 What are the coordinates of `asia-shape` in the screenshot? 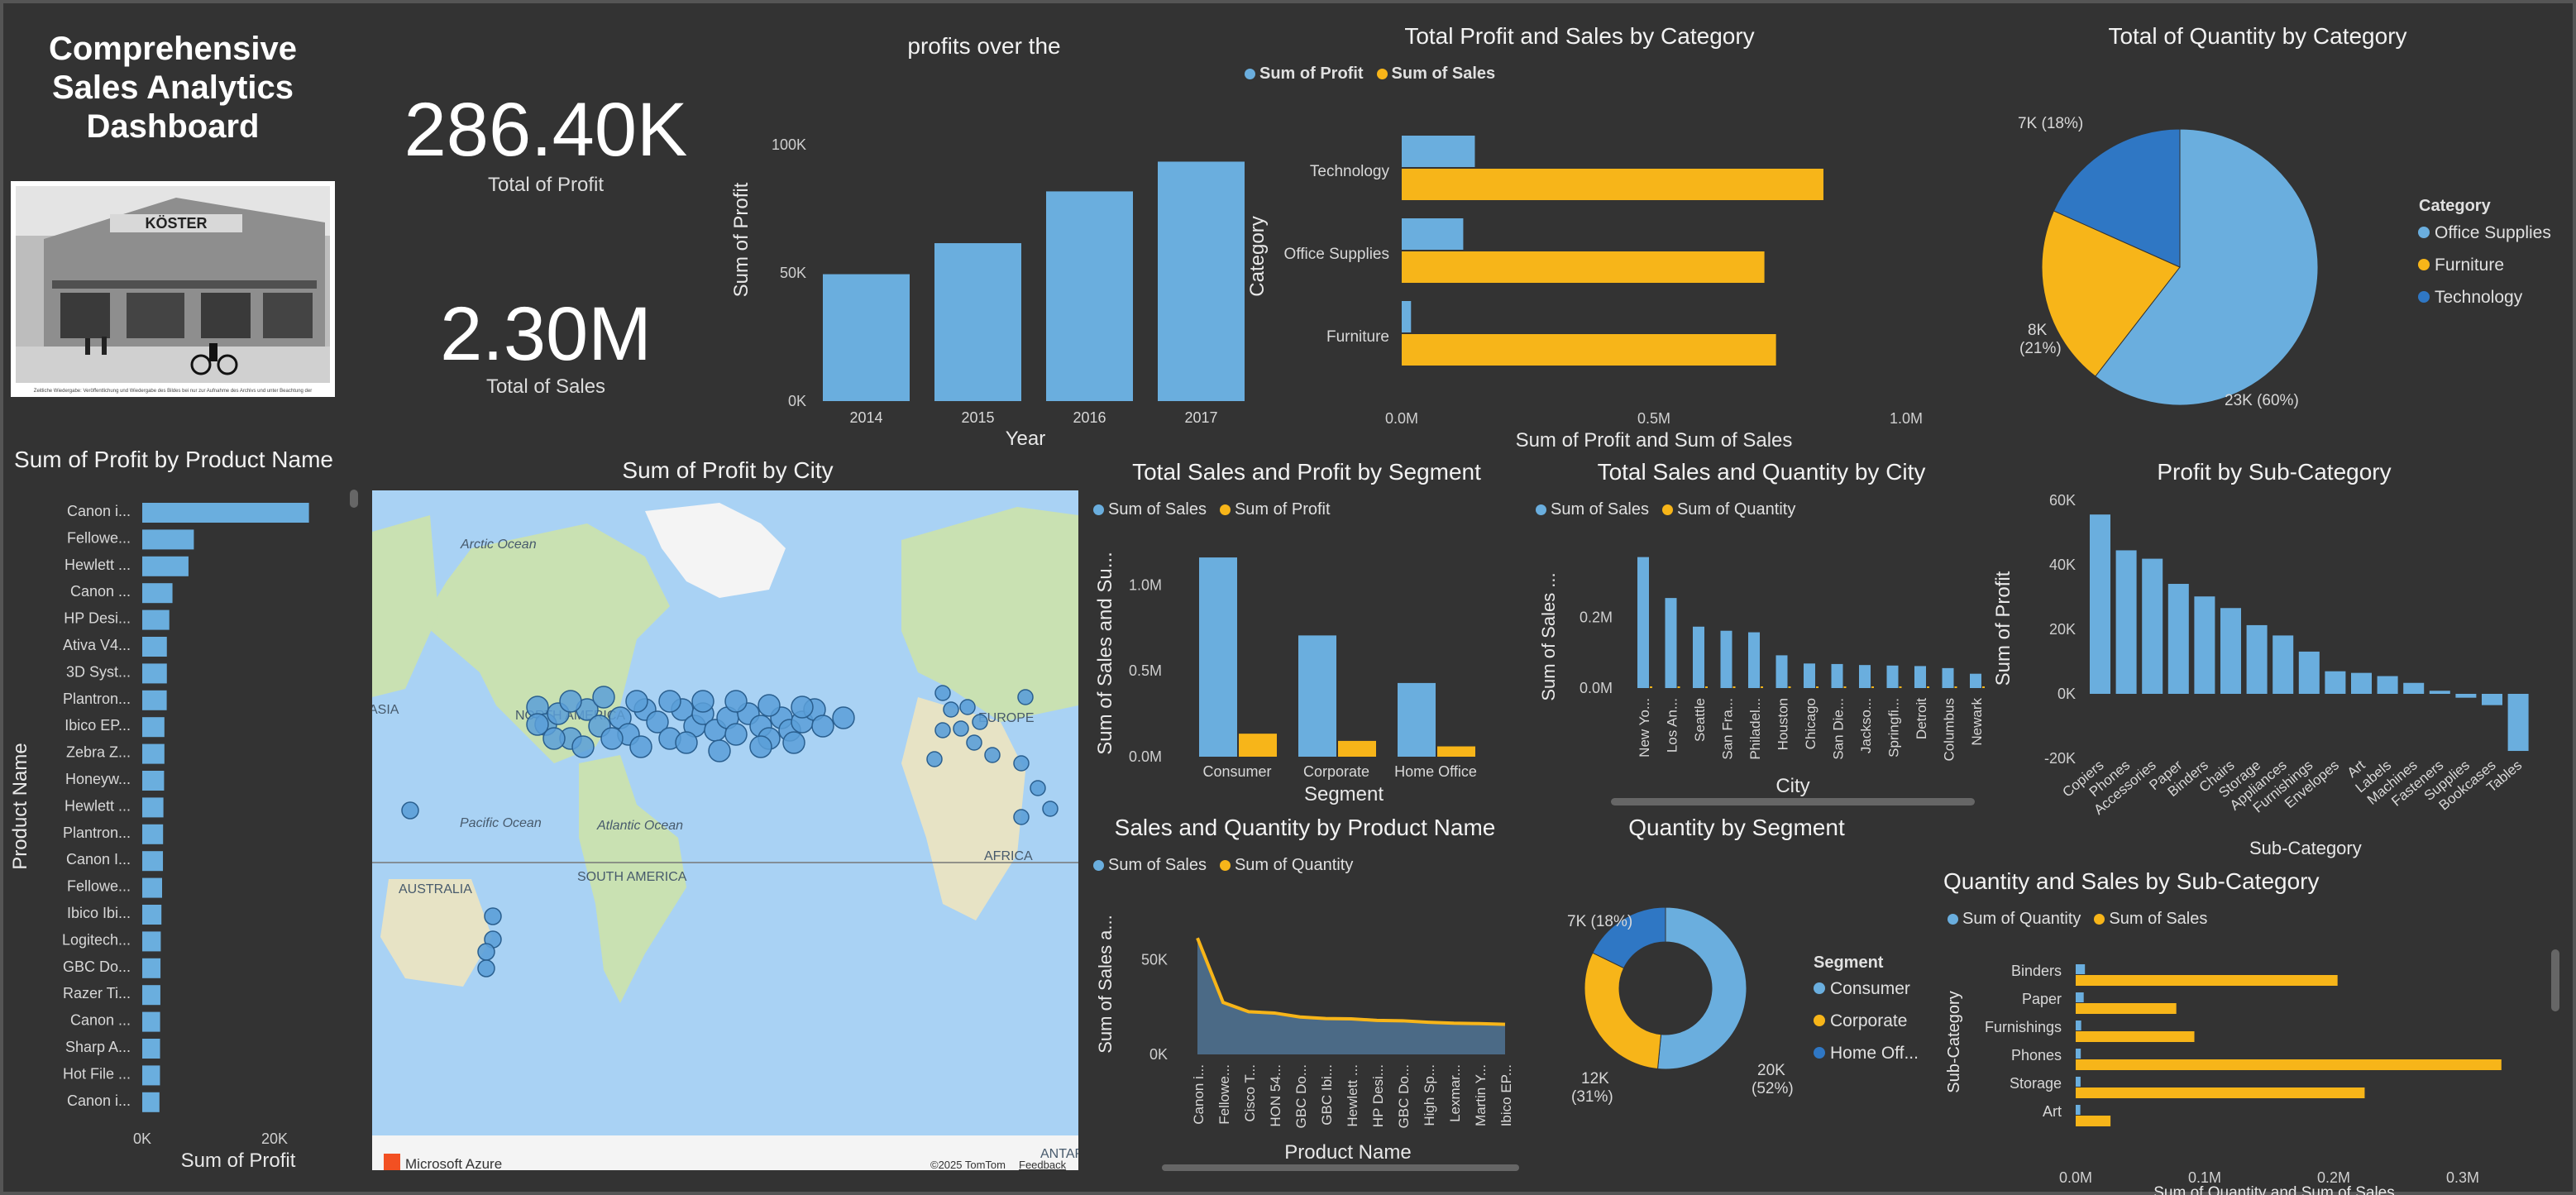 It's located at (405, 606).